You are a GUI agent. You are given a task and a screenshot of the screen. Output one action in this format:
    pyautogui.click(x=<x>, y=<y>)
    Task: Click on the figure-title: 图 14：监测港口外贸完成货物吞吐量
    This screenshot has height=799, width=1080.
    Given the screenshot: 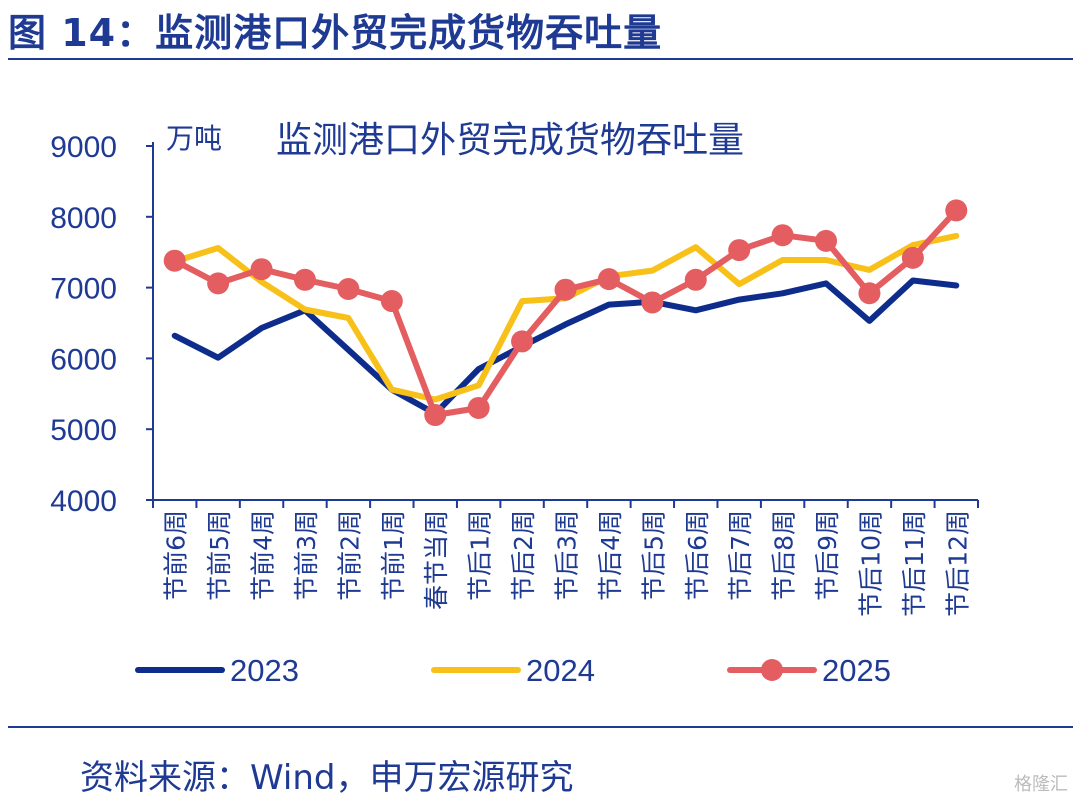 What is the action you would take?
    pyautogui.click(x=335, y=33)
    